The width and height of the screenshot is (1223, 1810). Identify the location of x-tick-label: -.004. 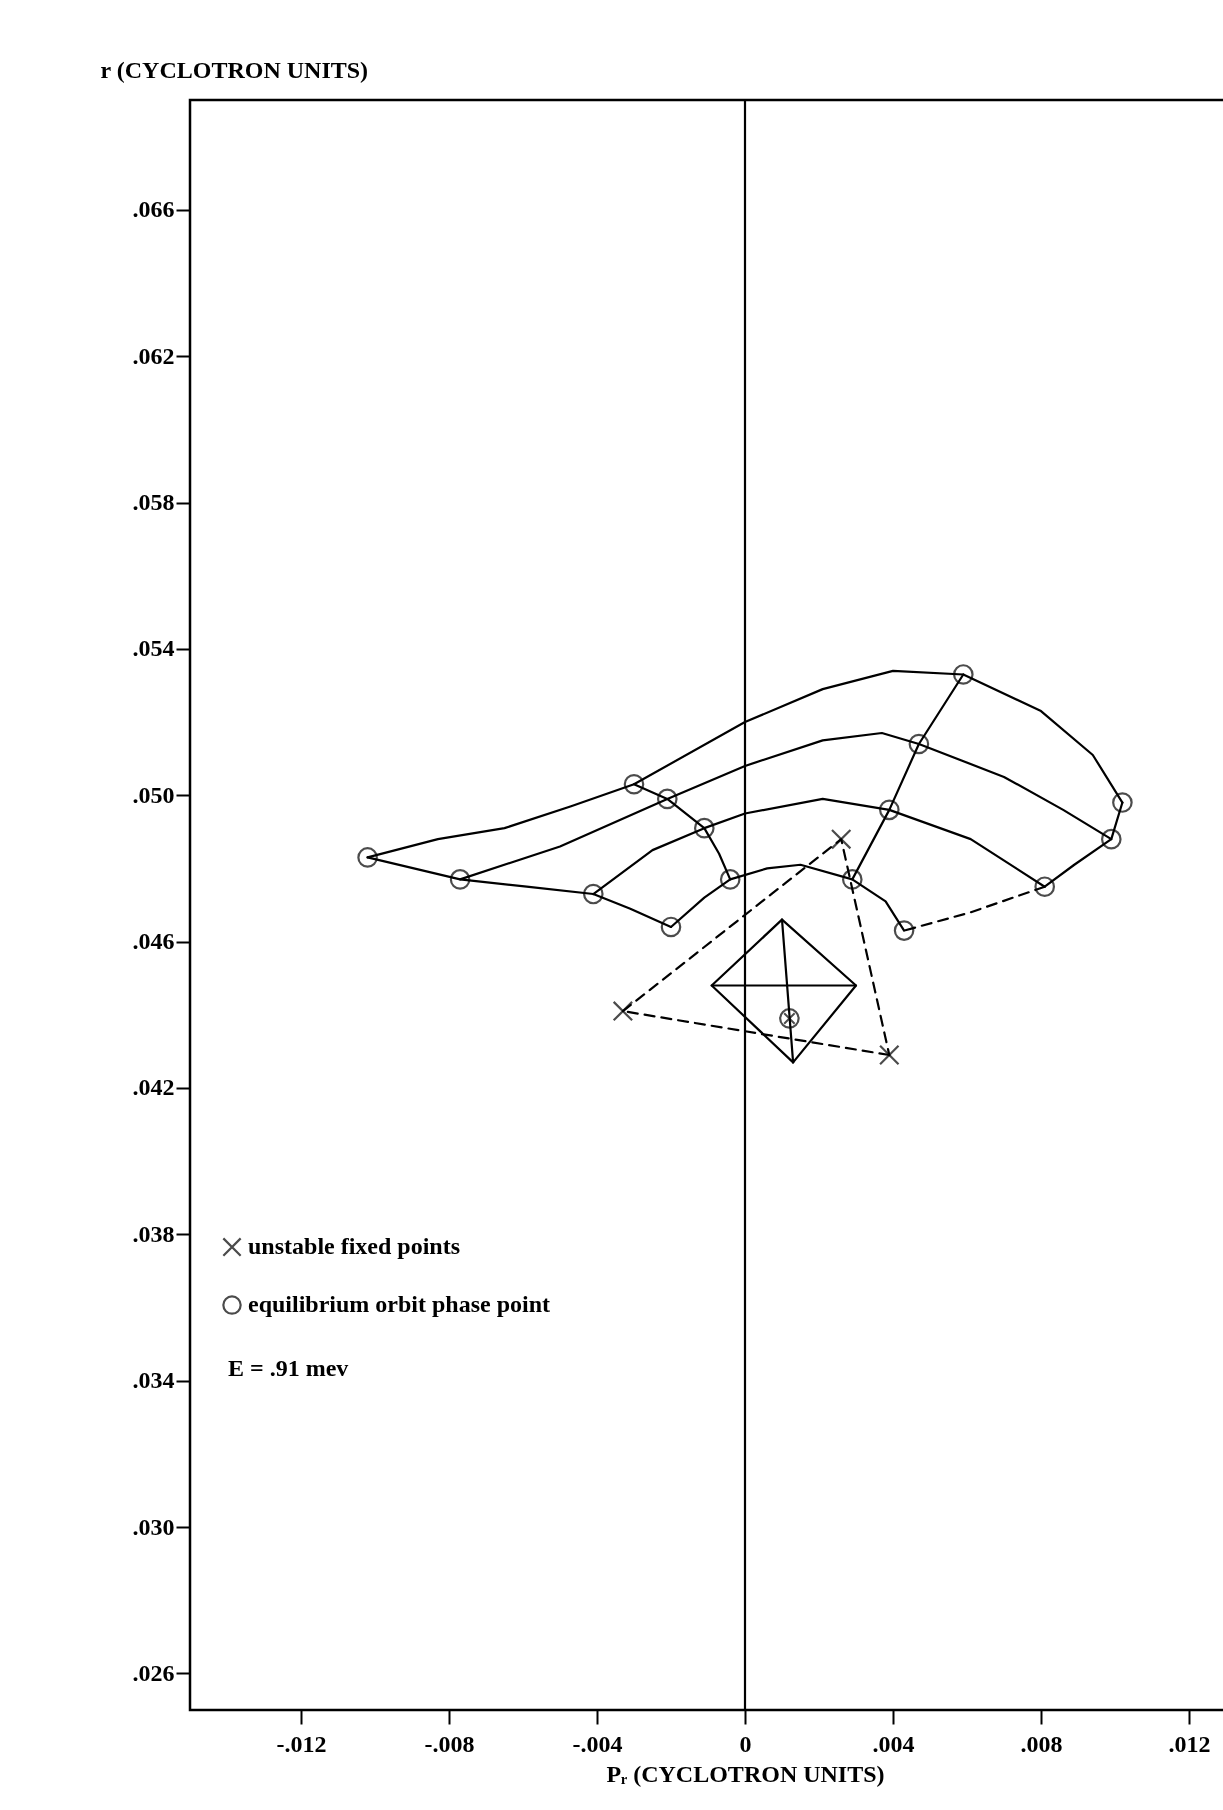
(597, 1743).